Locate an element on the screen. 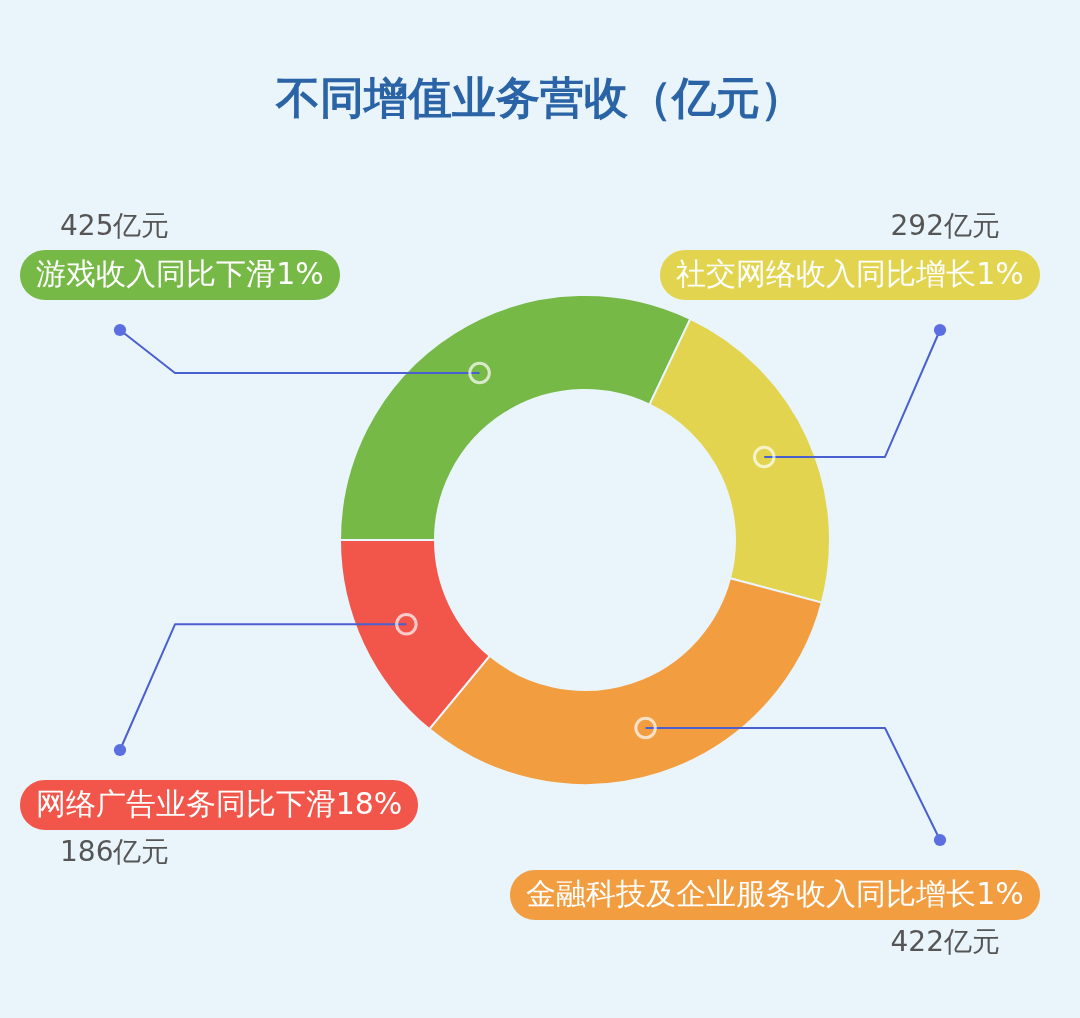  chart-title: 不同增值业务营收（亿元） is located at coordinates (539, 97).